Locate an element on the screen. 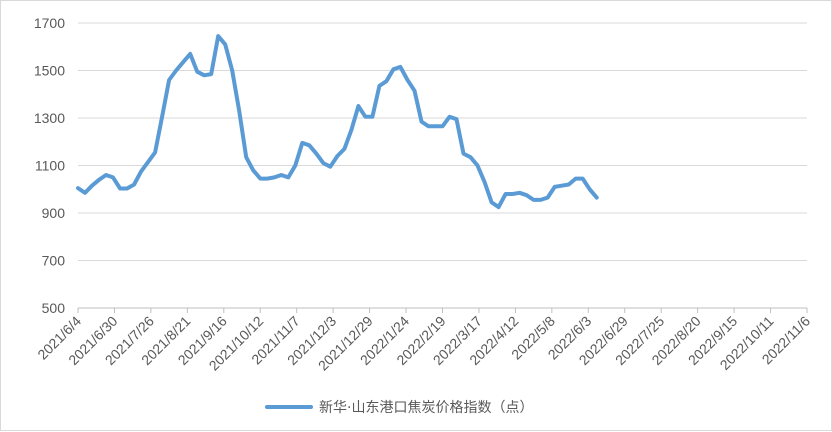 This screenshot has height=432, width=832. y-tick-label: 1700 is located at coordinates (49, 23).